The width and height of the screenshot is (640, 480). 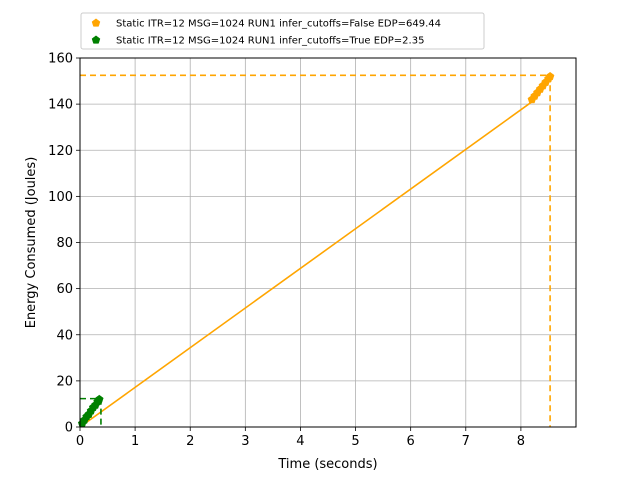 I want to click on x-axis-label: Time (seconds), so click(x=327, y=464).